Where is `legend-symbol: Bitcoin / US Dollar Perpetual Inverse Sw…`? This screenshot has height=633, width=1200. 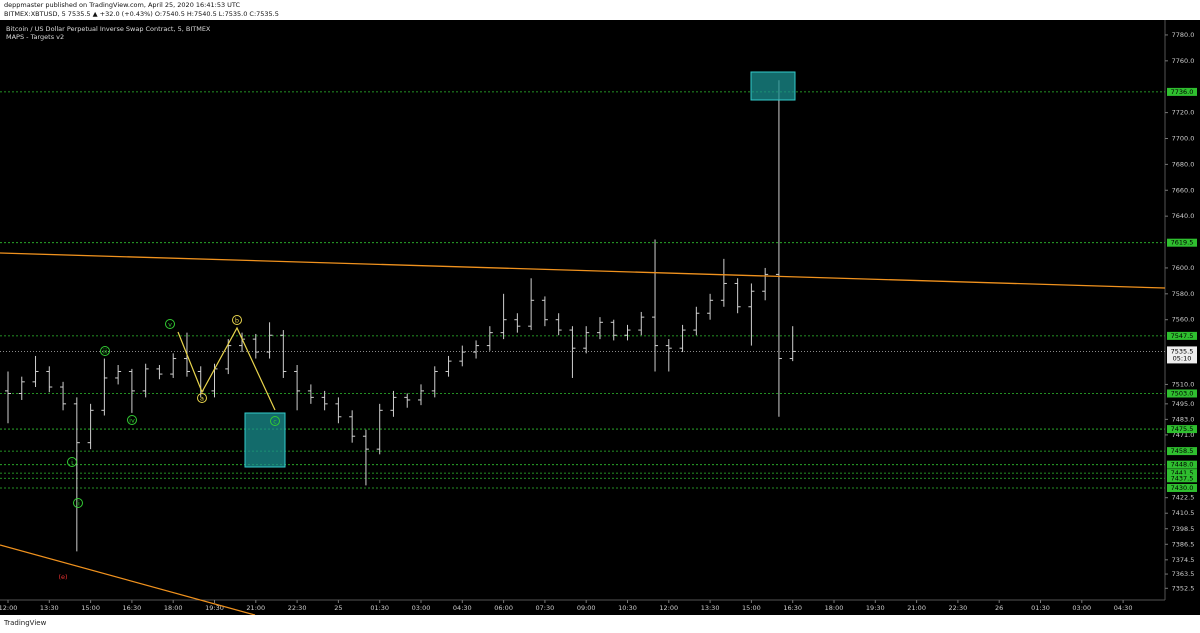
legend-symbol: Bitcoin / US Dollar Perpetual Inverse Sw… is located at coordinates (108, 29).